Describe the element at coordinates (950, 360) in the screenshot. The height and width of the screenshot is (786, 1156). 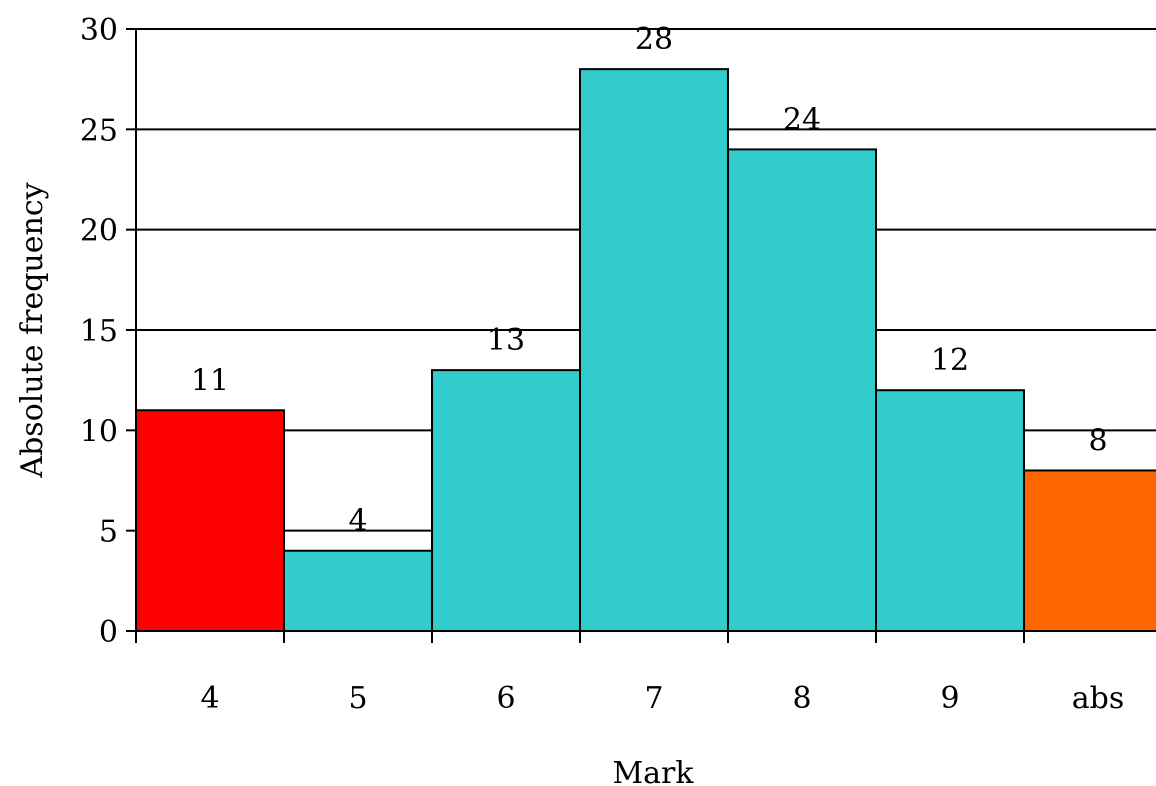
I see `data-label: 12` at that location.